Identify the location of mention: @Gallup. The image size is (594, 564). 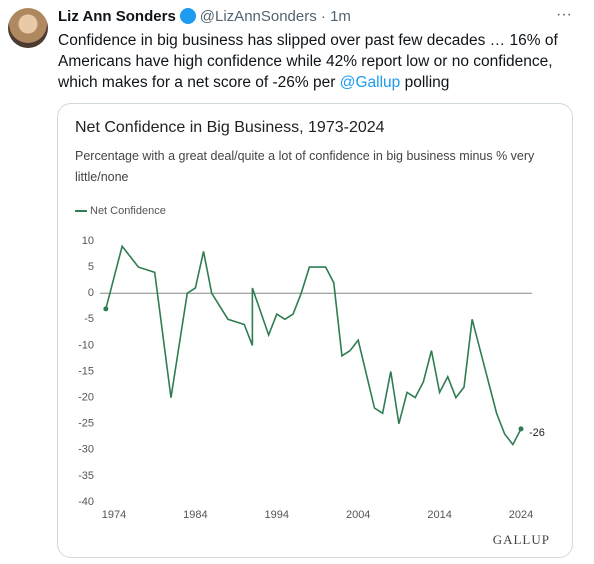
(370, 82).